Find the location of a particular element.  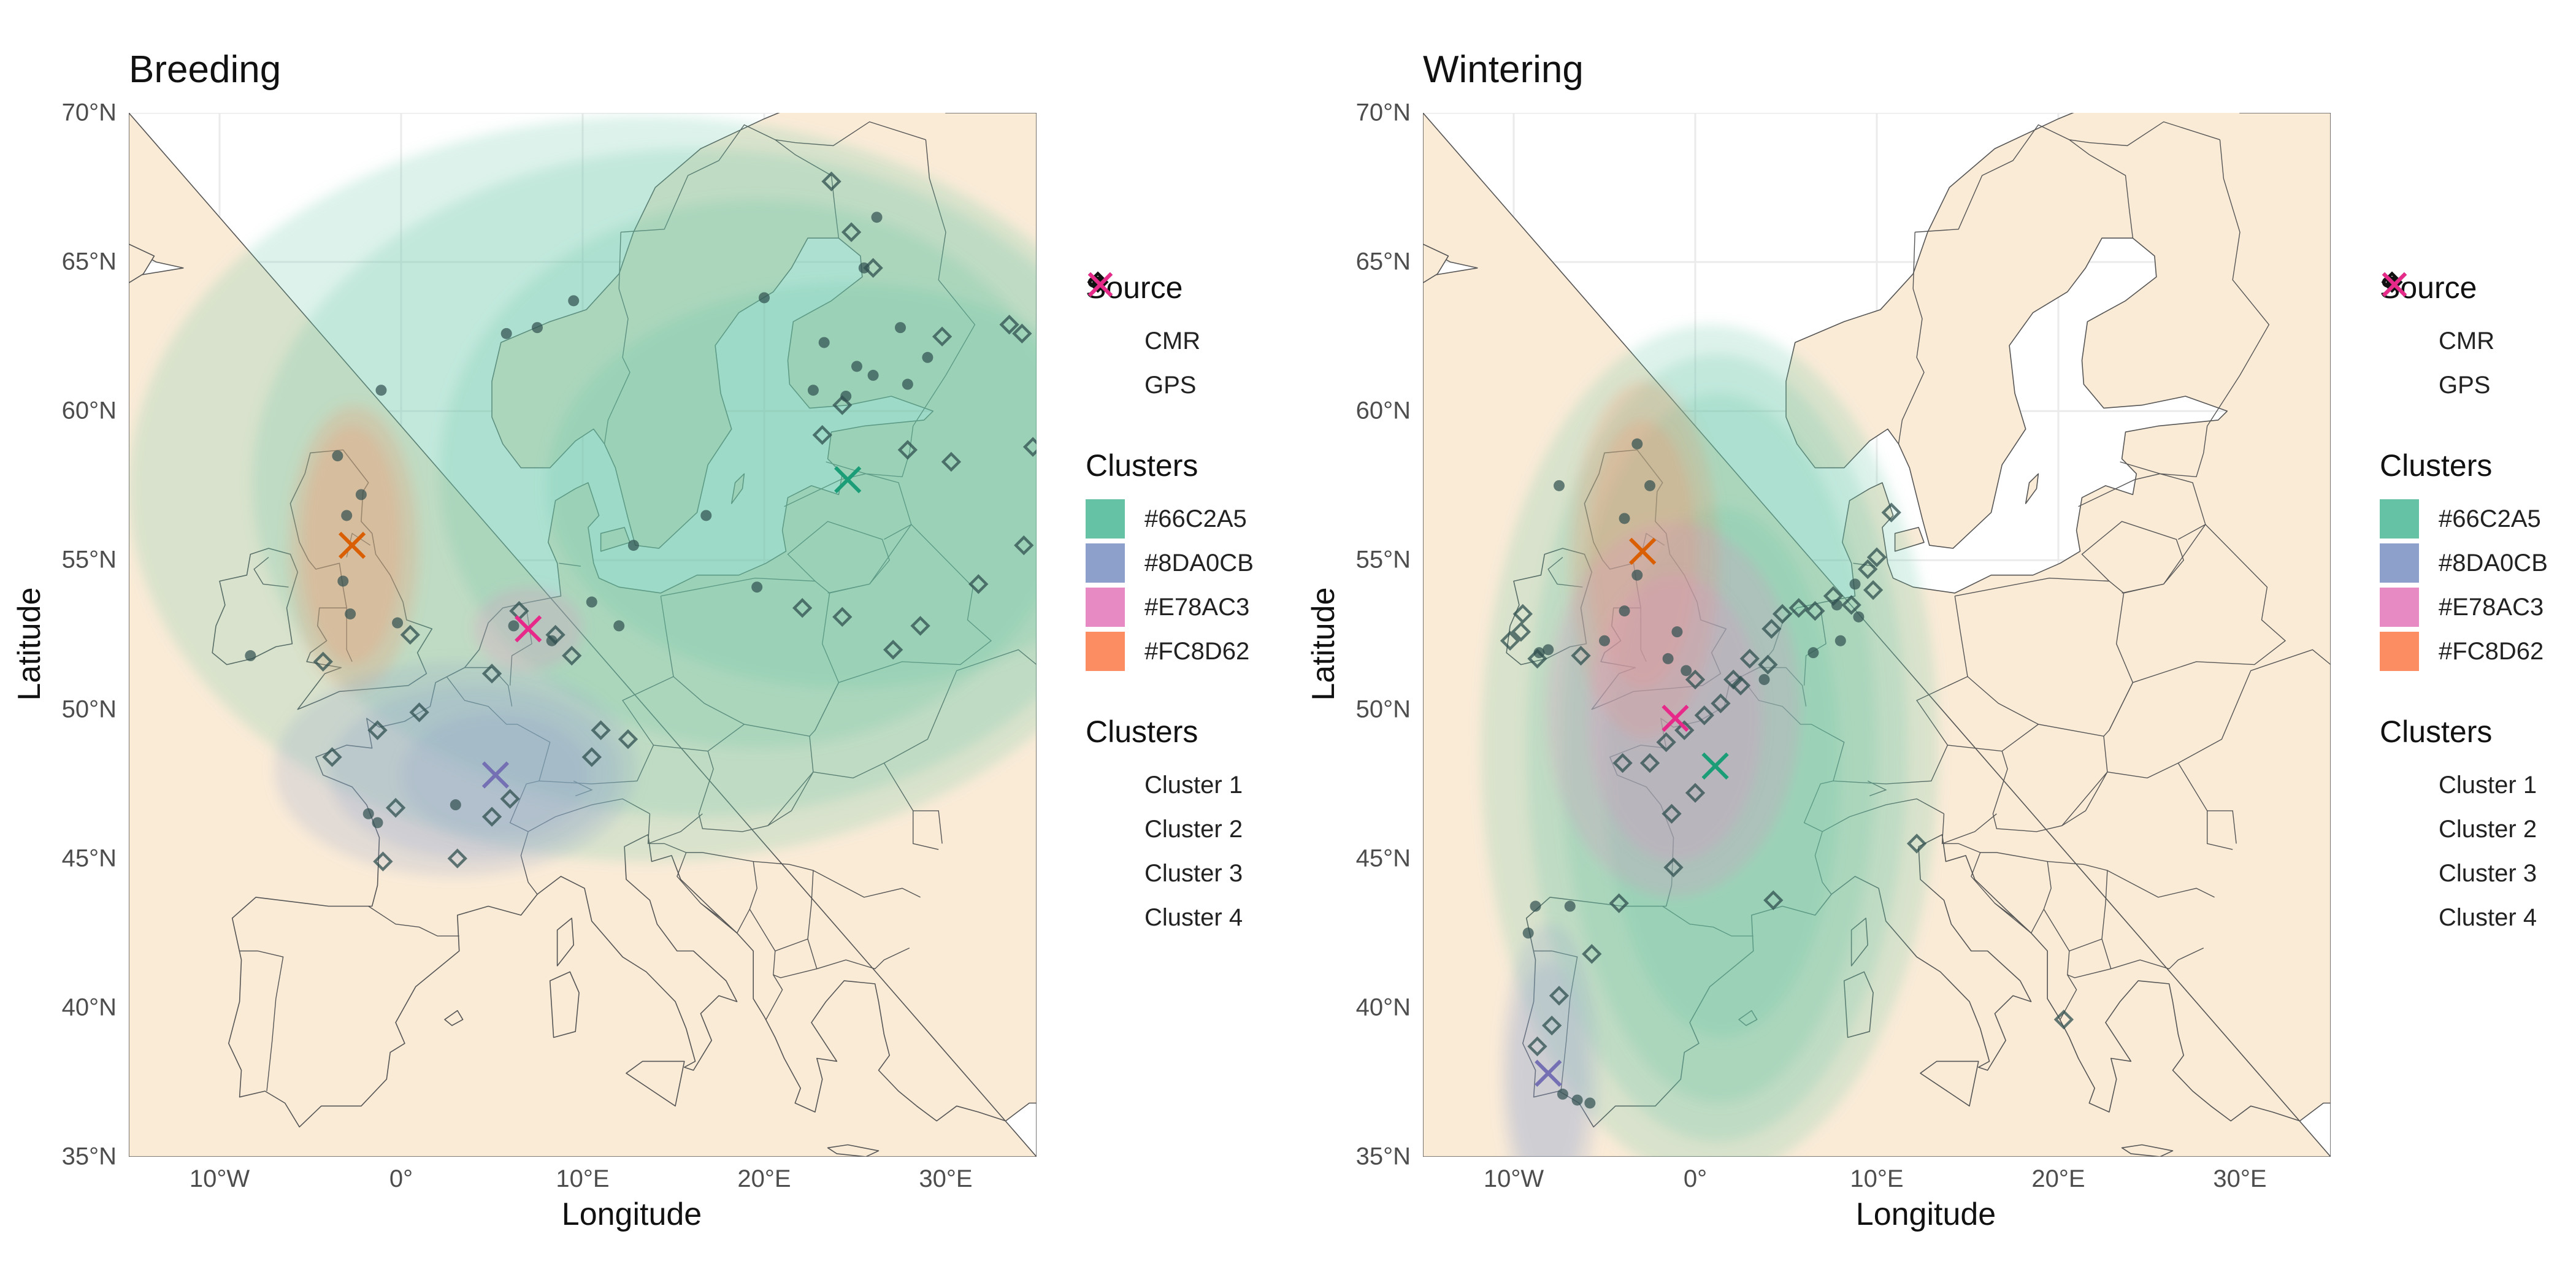

legend-label: #66C2A5 is located at coordinates (1195, 518).